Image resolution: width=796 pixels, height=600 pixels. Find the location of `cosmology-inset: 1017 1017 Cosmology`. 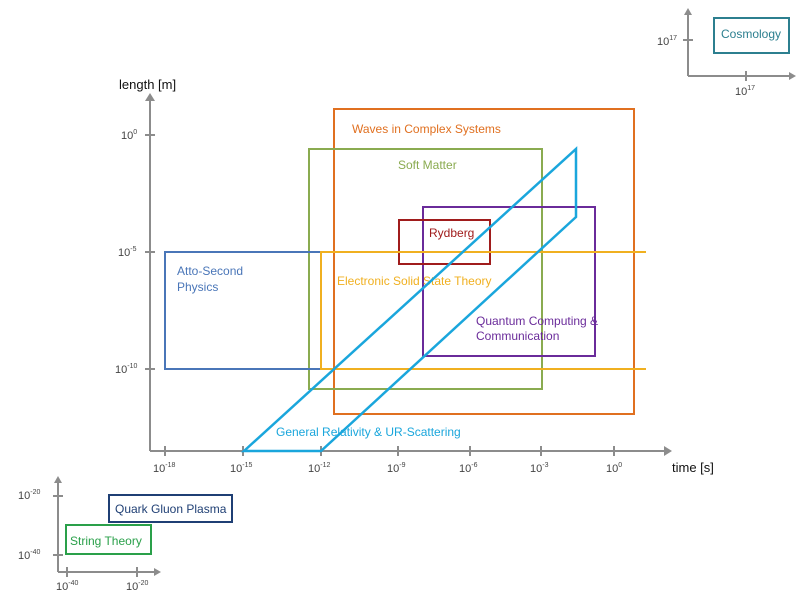

cosmology-inset: 1017 1017 Cosmology is located at coordinates (726, 53).